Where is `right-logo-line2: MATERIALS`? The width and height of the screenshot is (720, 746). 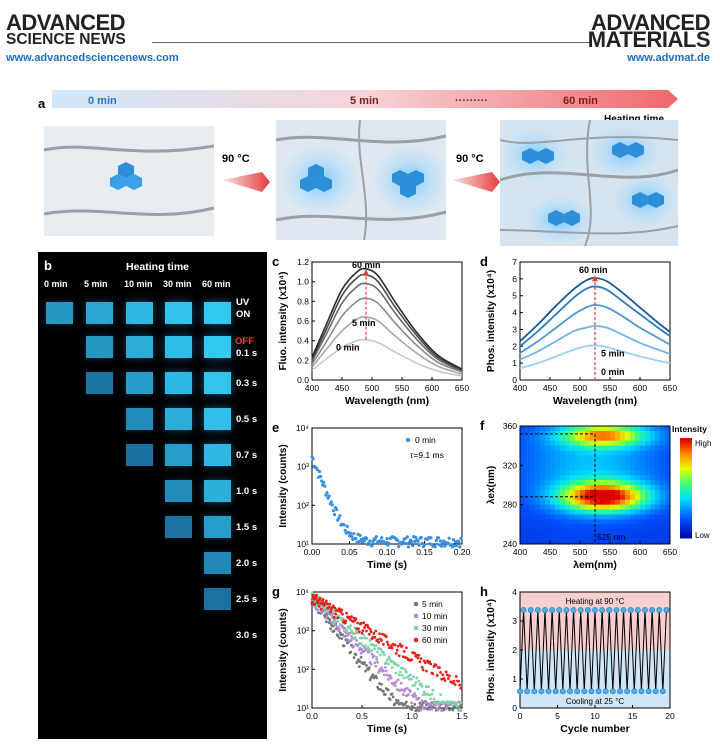 right-logo-line2: MATERIALS is located at coordinates (649, 39).